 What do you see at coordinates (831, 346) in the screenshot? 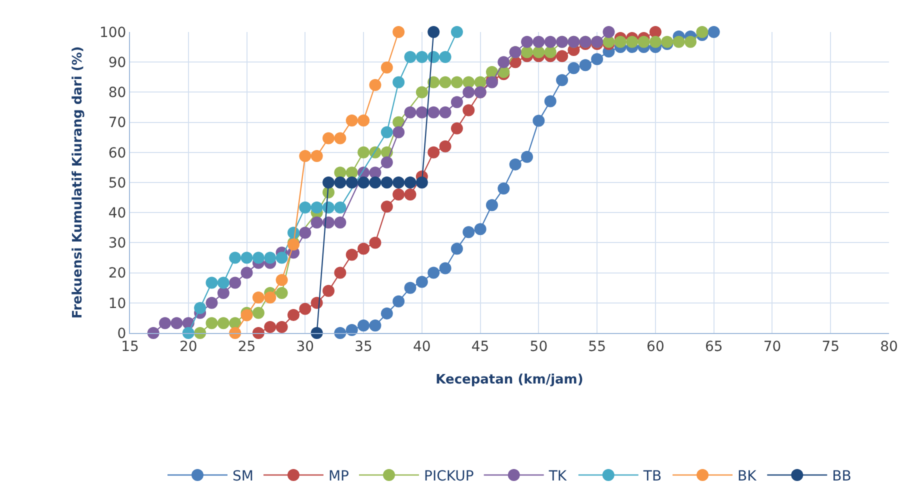
I see `x-tick-label: 75` at bounding box center [831, 346].